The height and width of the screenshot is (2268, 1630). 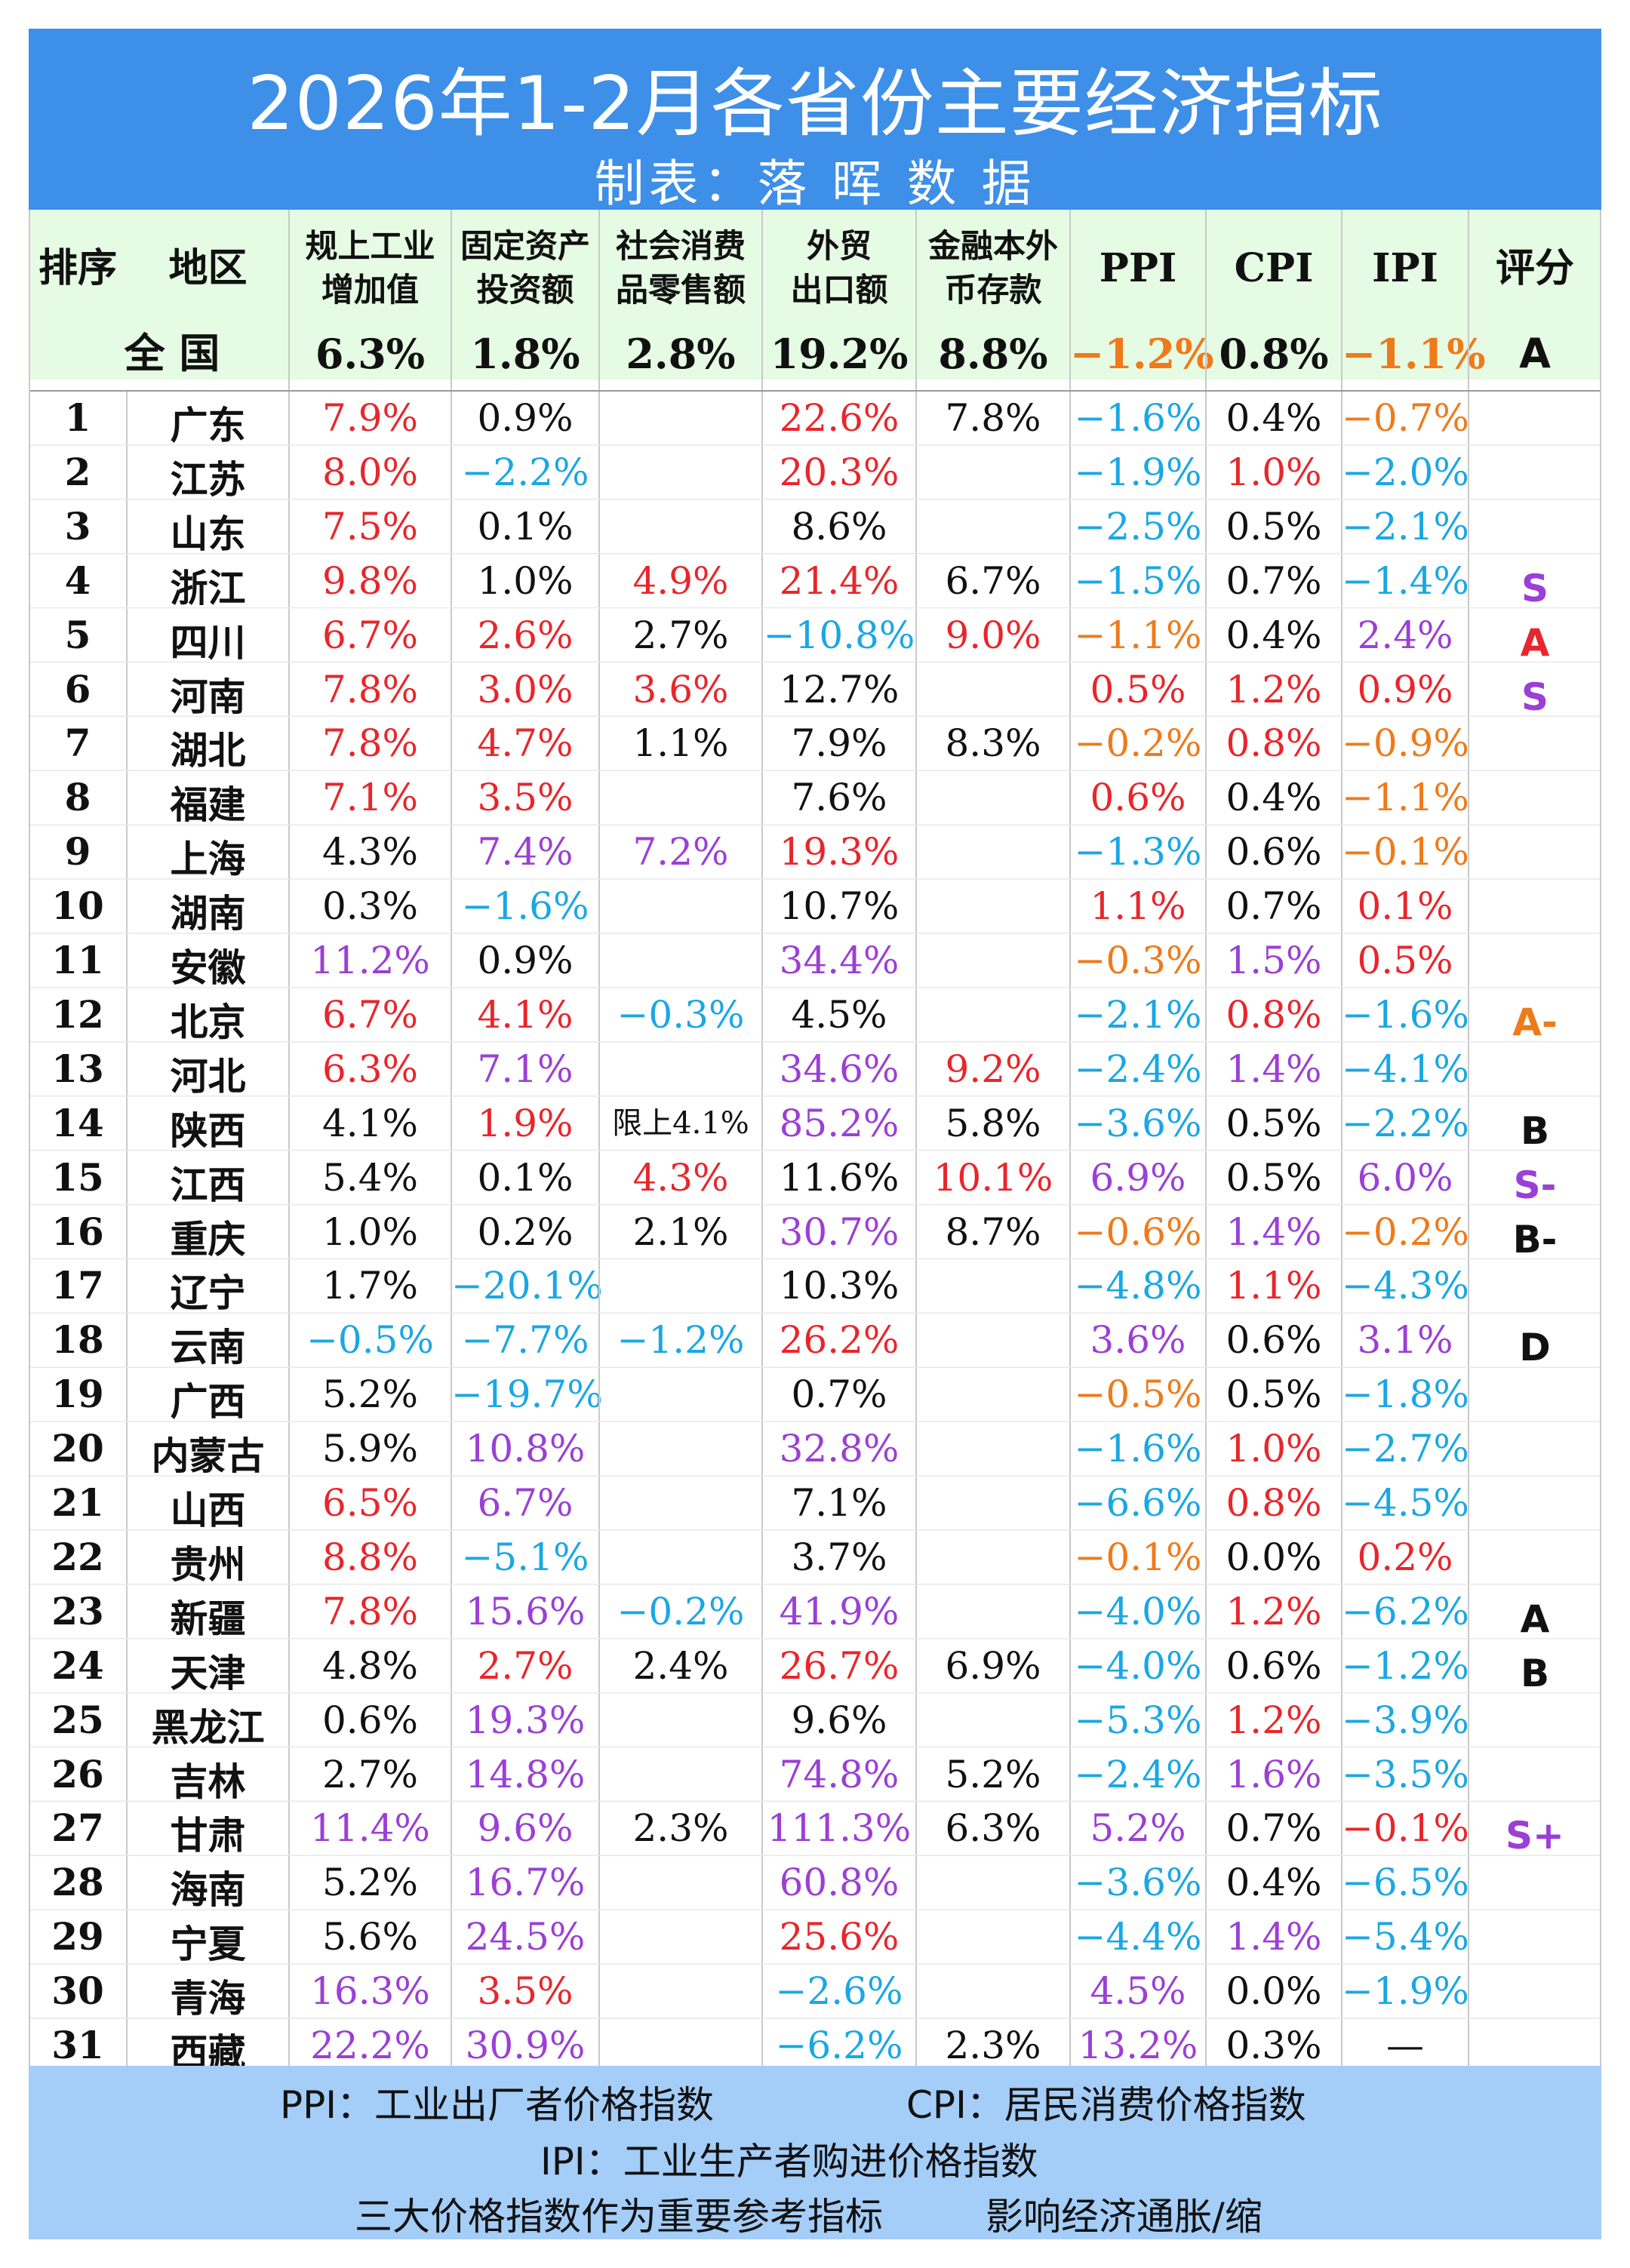 What do you see at coordinates (993, 1665) in the screenshot?
I see `cell-deposit: 6.9%` at bounding box center [993, 1665].